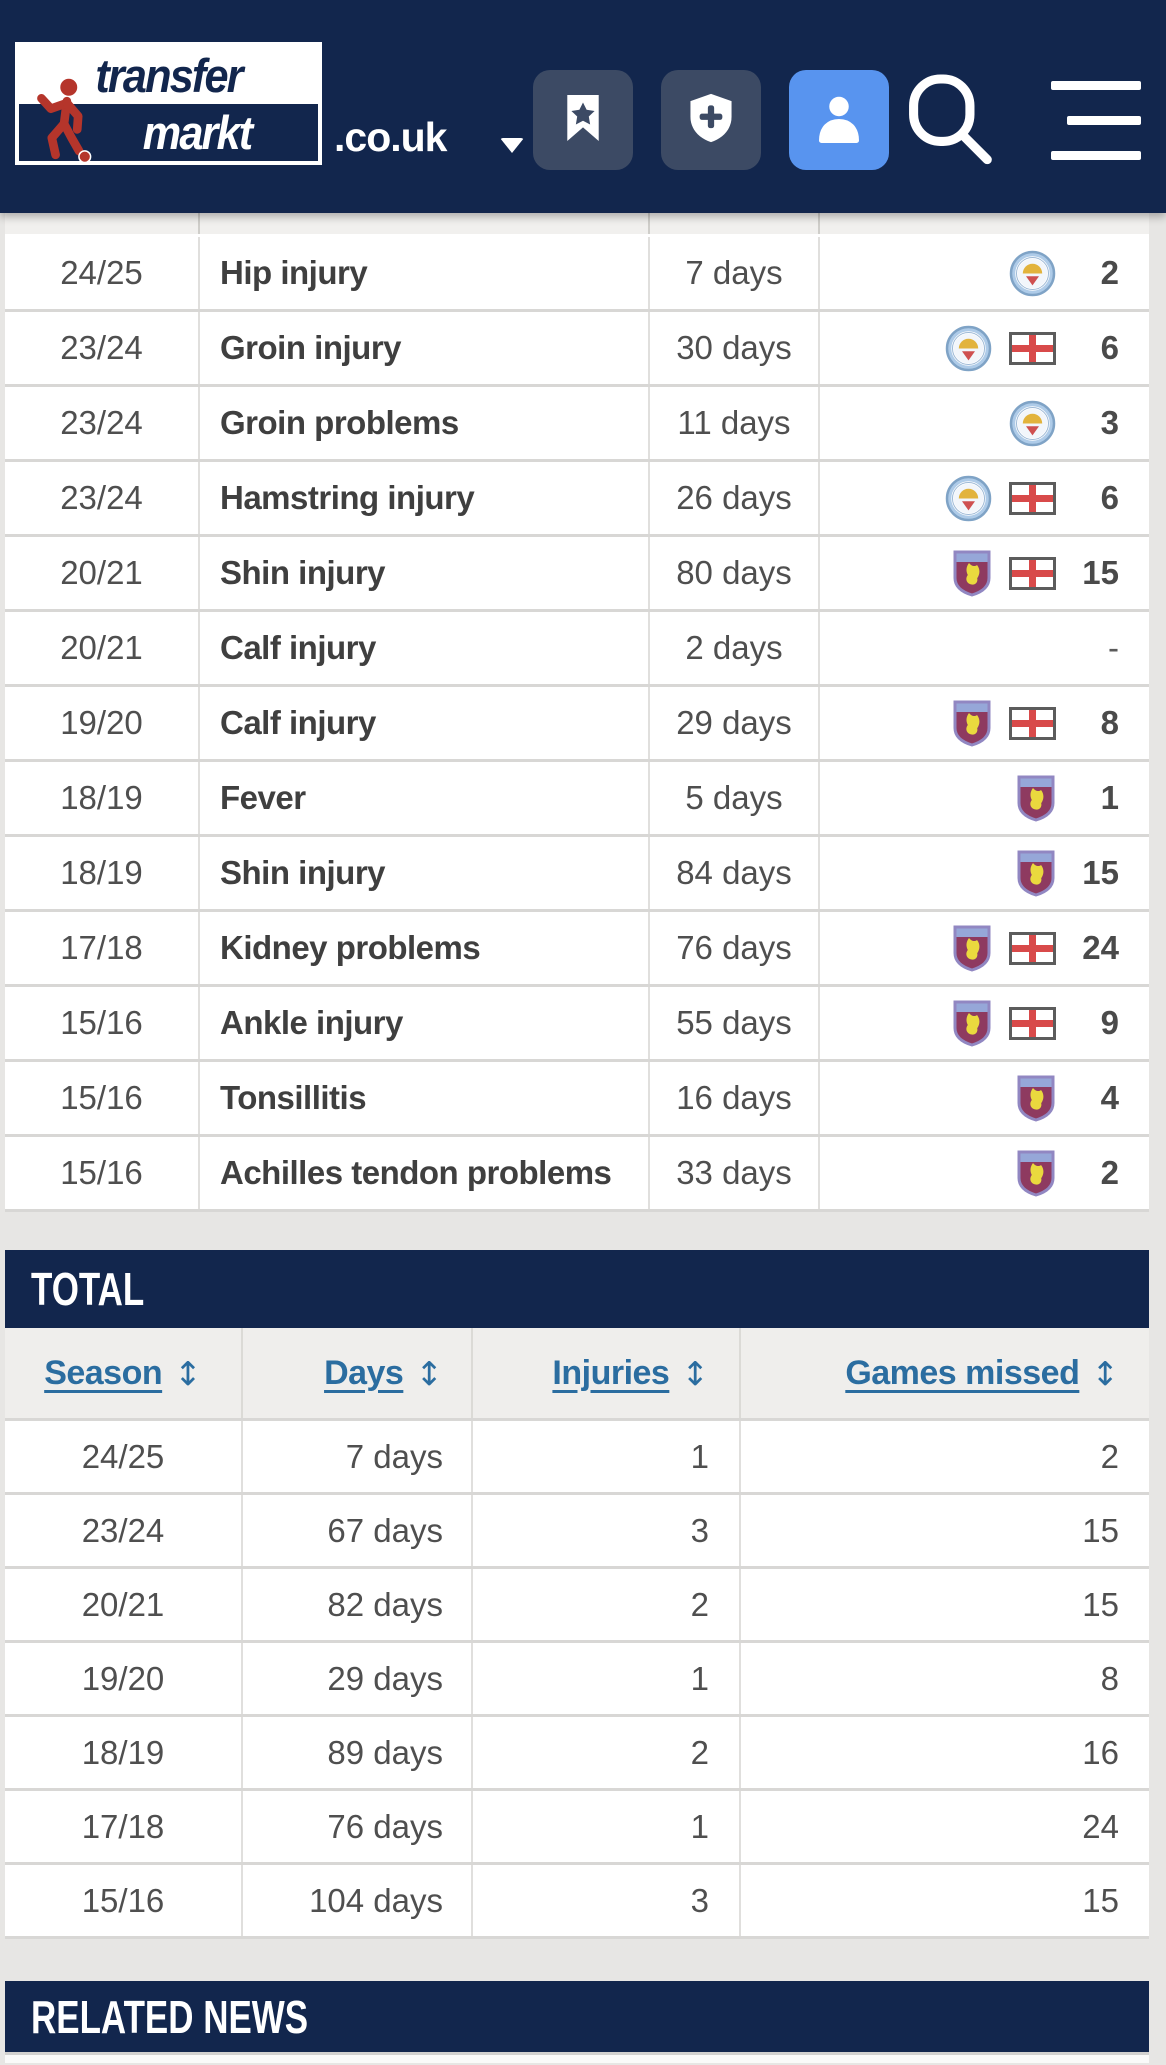 The width and height of the screenshot is (1166, 2065). Describe the element at coordinates (583, 120) in the screenshot. I see `bookmark-button` at that location.